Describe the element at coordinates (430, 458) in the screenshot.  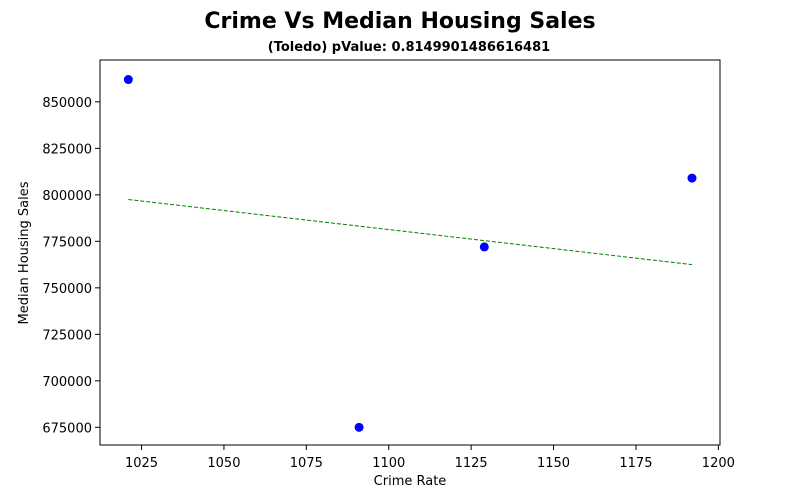
I see `x-axis-ticks: 1025 1050 1075 1100 1125 1150 1175 1200` at that location.